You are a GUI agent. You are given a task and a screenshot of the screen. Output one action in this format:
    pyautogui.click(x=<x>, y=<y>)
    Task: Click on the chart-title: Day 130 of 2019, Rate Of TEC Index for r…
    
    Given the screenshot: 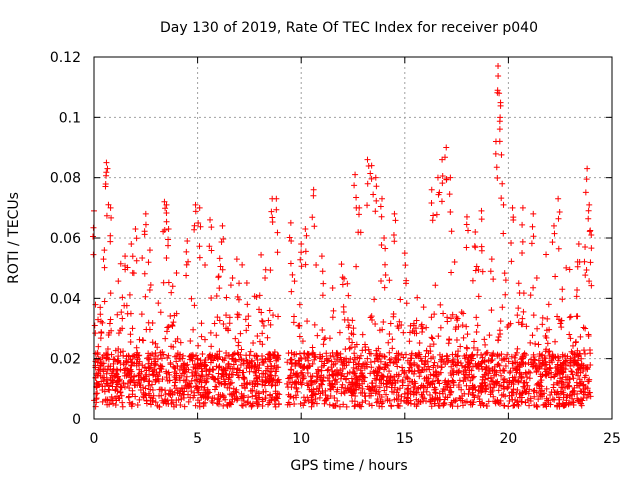 What is the action you would take?
    pyautogui.click(x=349, y=28)
    